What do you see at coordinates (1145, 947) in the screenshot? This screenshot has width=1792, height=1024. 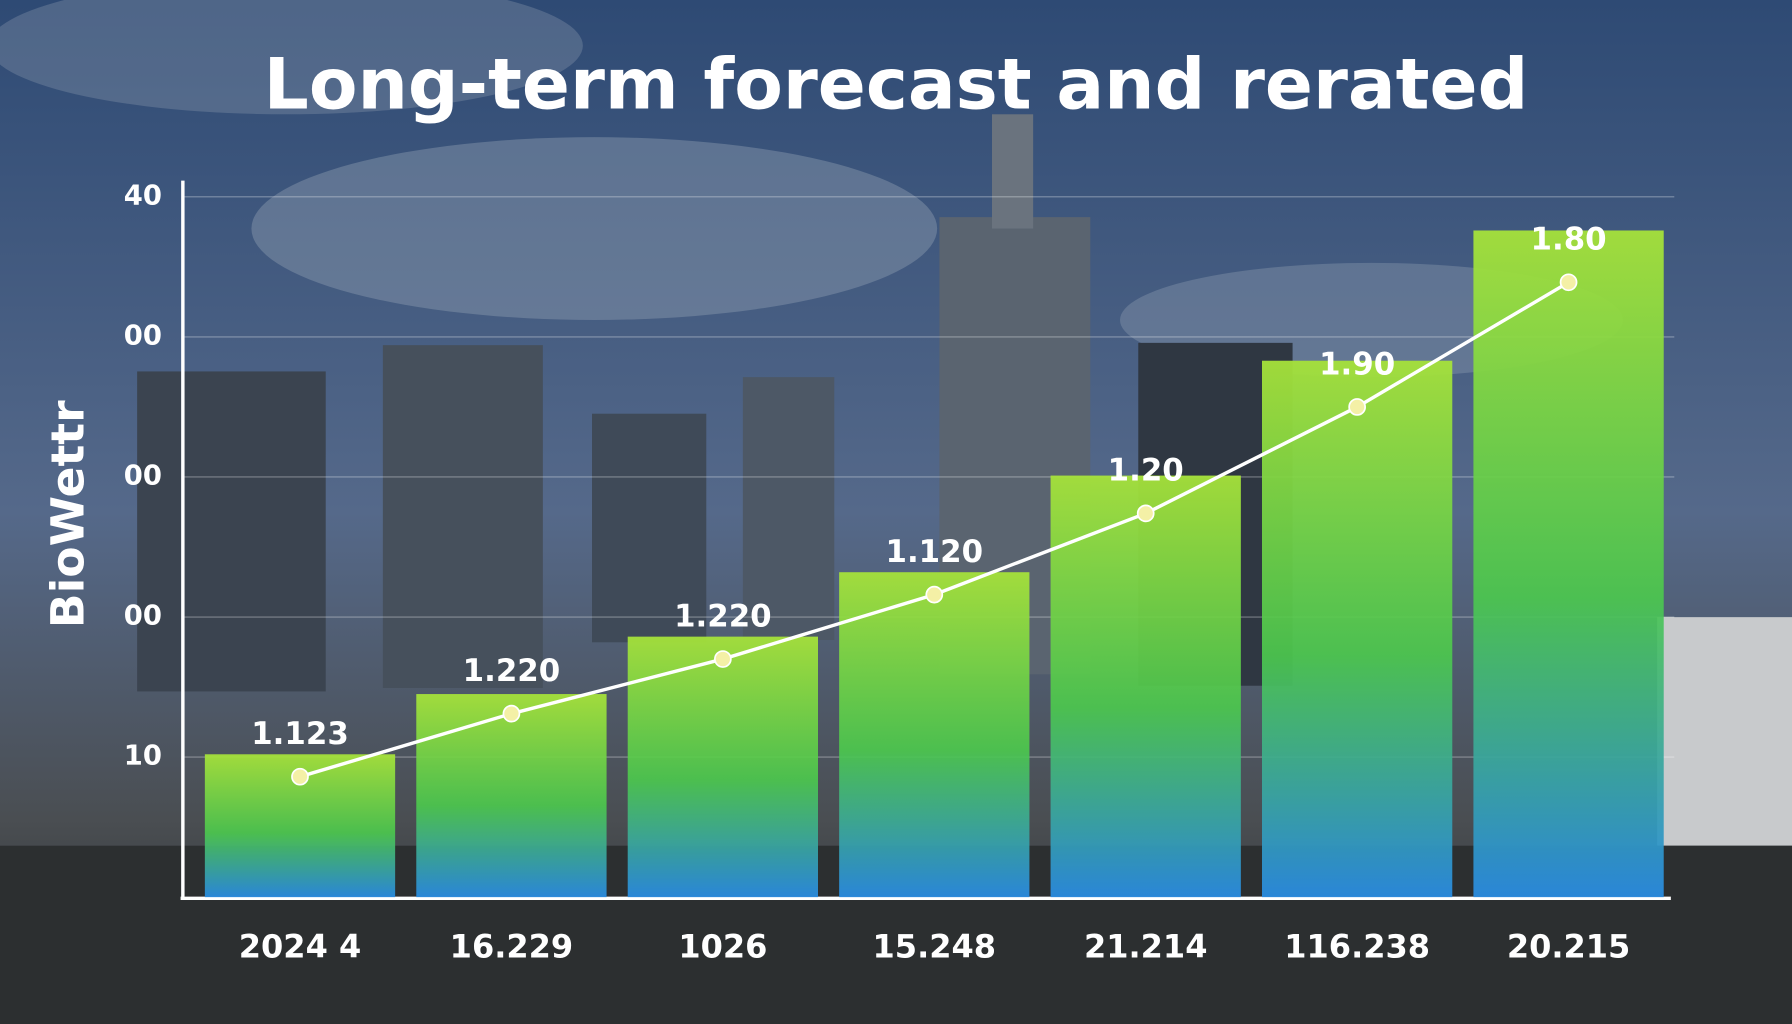 I see `x-tick-label: 21.214` at bounding box center [1145, 947].